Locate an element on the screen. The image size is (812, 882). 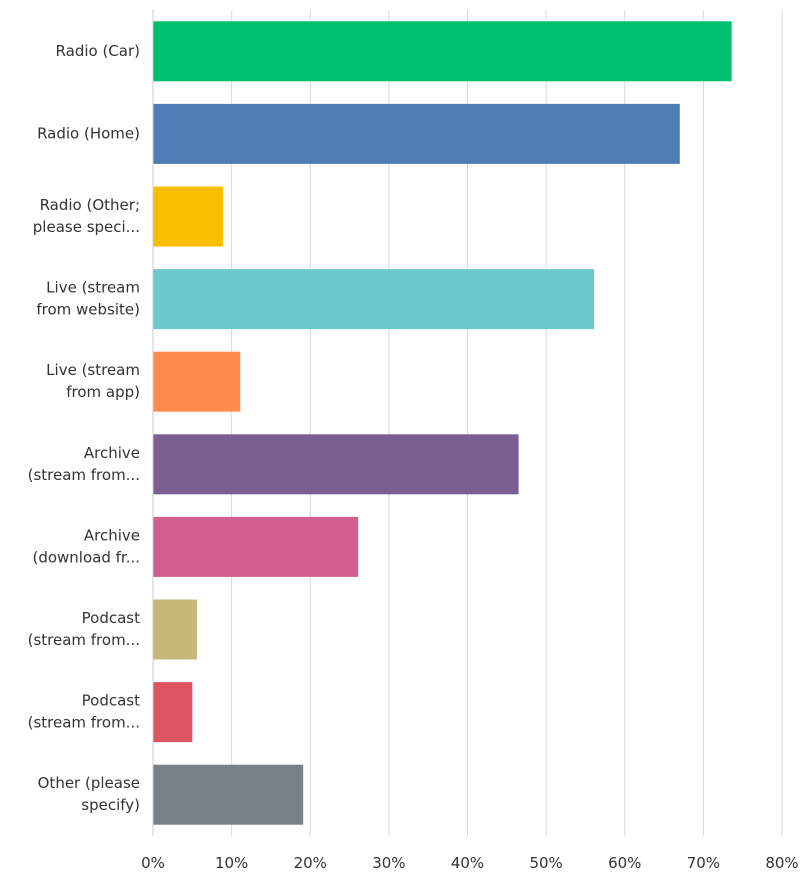
category-label: Radio (Car) is located at coordinates (98, 51).